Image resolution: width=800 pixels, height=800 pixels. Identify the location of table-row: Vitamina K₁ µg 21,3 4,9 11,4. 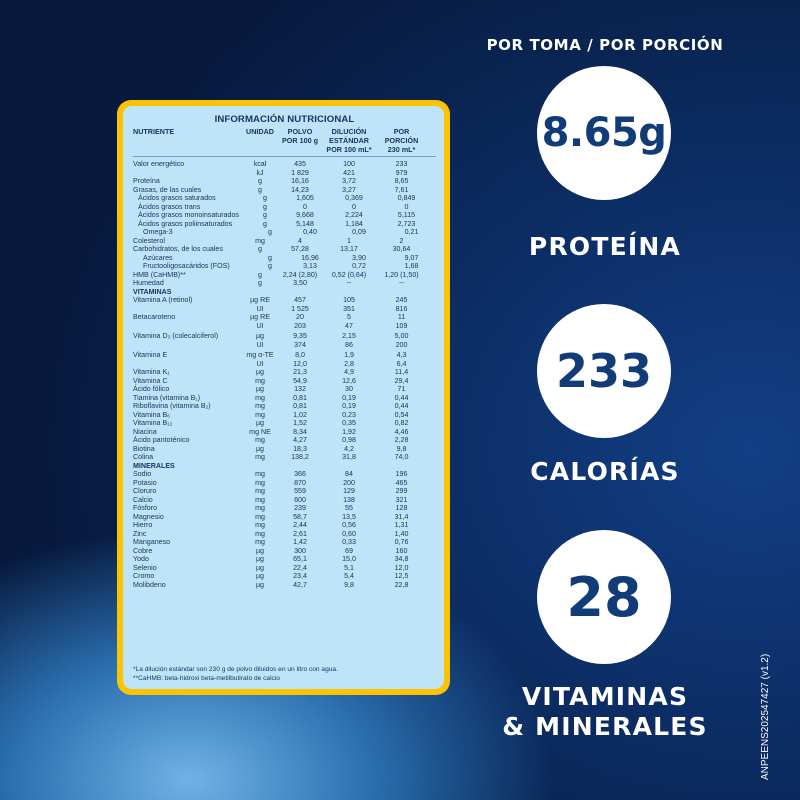
(284, 372).